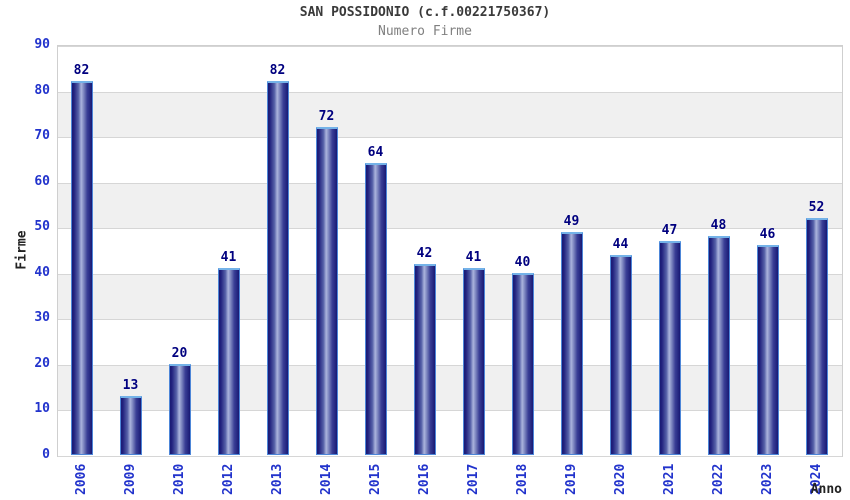 This screenshot has height=500, width=850. I want to click on x-tick-label: 2012, so click(228, 479).